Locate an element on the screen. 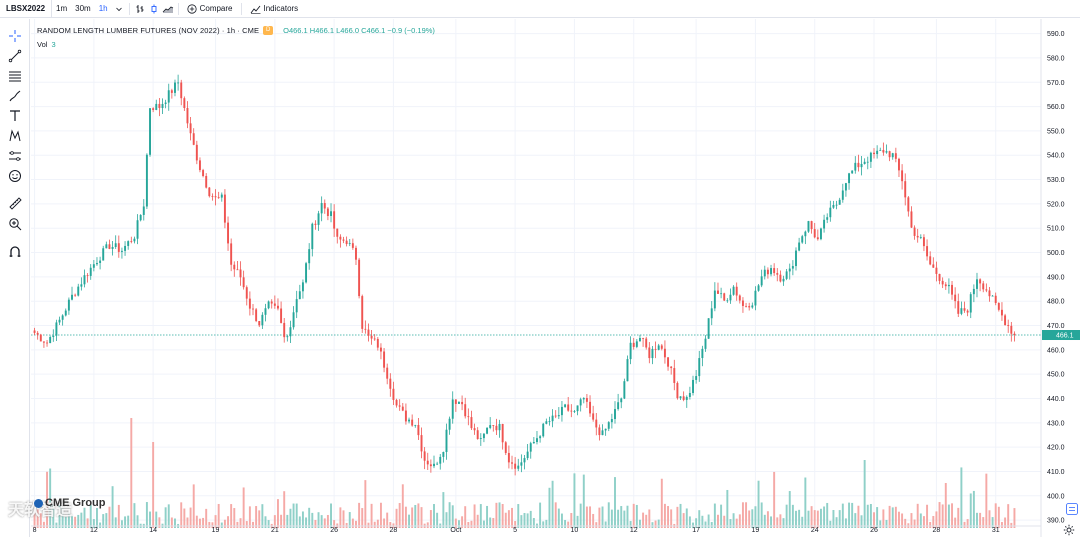  ruler-icon is located at coordinates (15, 203).